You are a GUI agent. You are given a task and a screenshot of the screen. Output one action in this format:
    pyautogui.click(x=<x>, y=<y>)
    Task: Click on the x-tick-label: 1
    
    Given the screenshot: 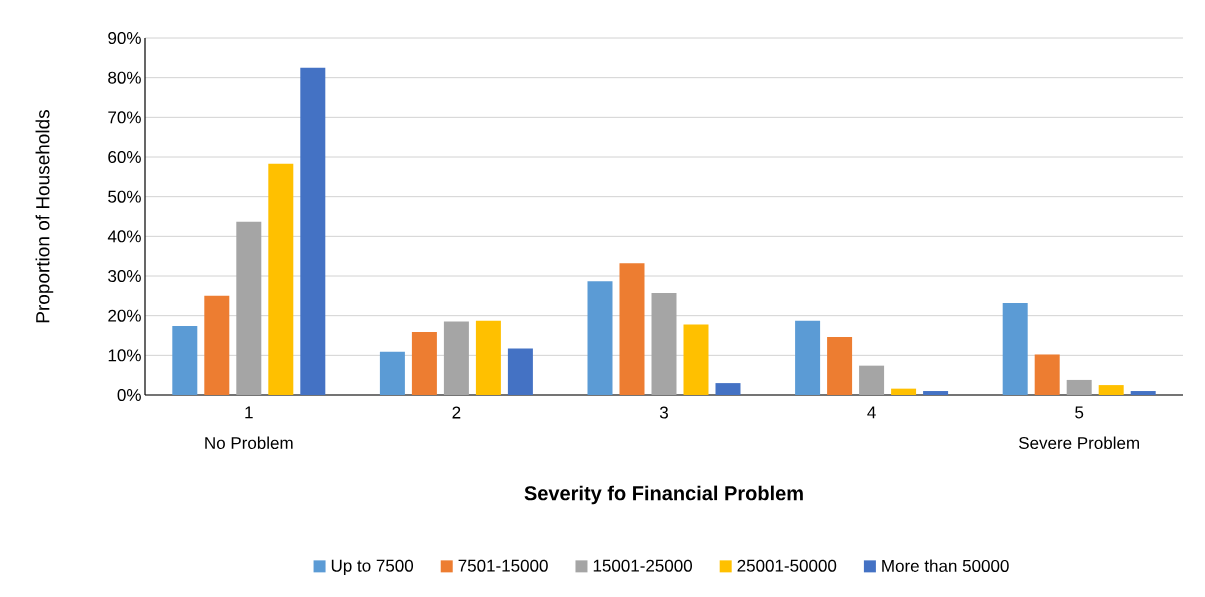 What is the action you would take?
    pyautogui.click(x=249, y=412)
    